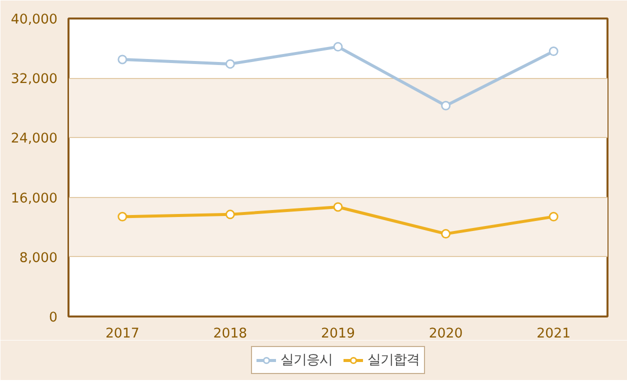 Image resolution: width=627 pixels, height=382 pixels. I want to click on y-tick-label: 16,000, so click(34, 198).